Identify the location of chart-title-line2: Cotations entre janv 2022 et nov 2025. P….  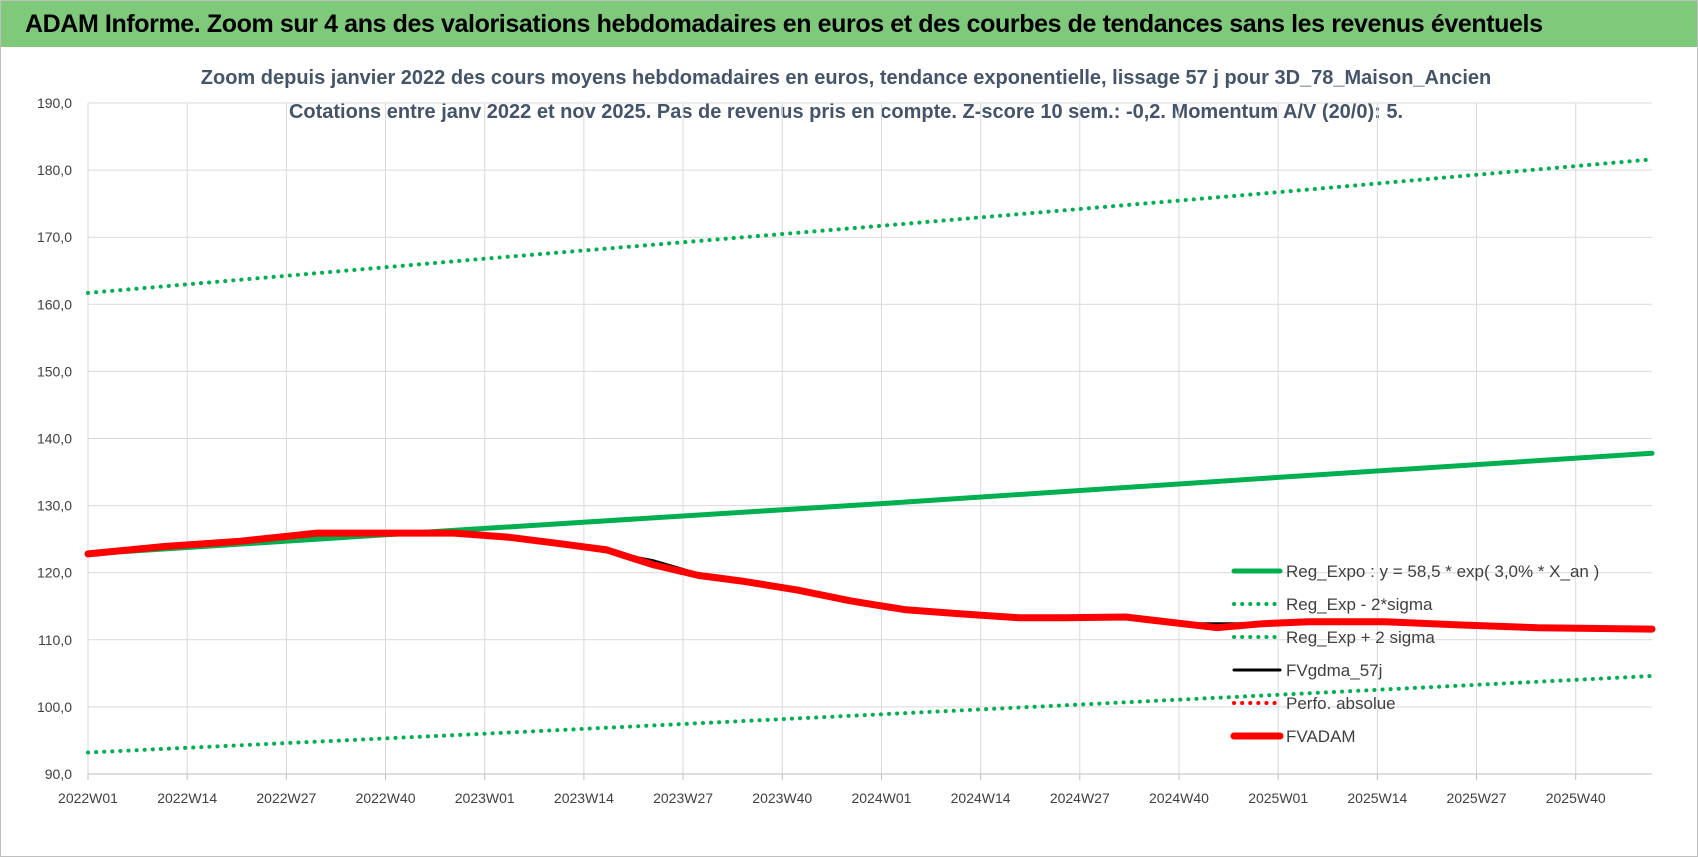
(846, 112).